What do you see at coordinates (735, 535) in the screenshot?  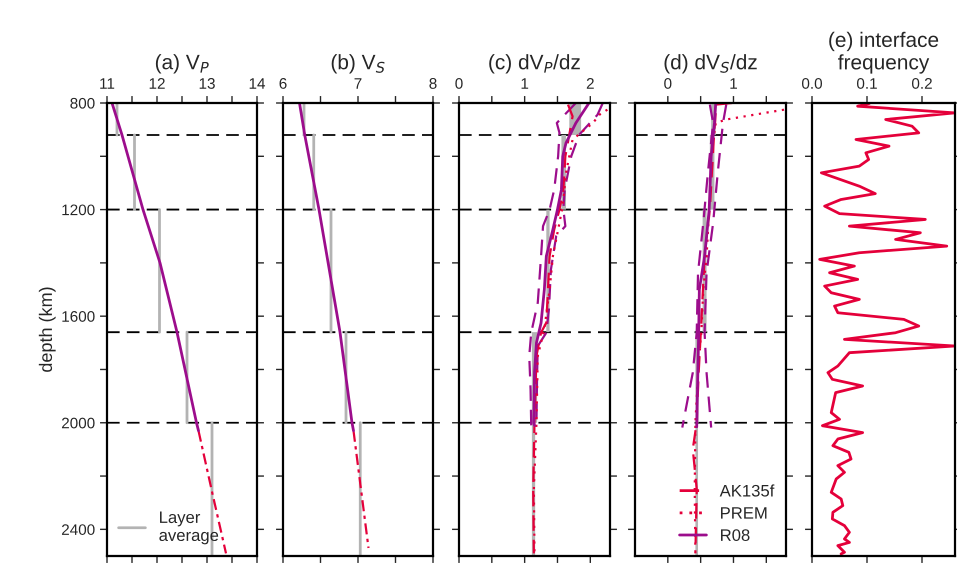 I see `legend-label: R08` at bounding box center [735, 535].